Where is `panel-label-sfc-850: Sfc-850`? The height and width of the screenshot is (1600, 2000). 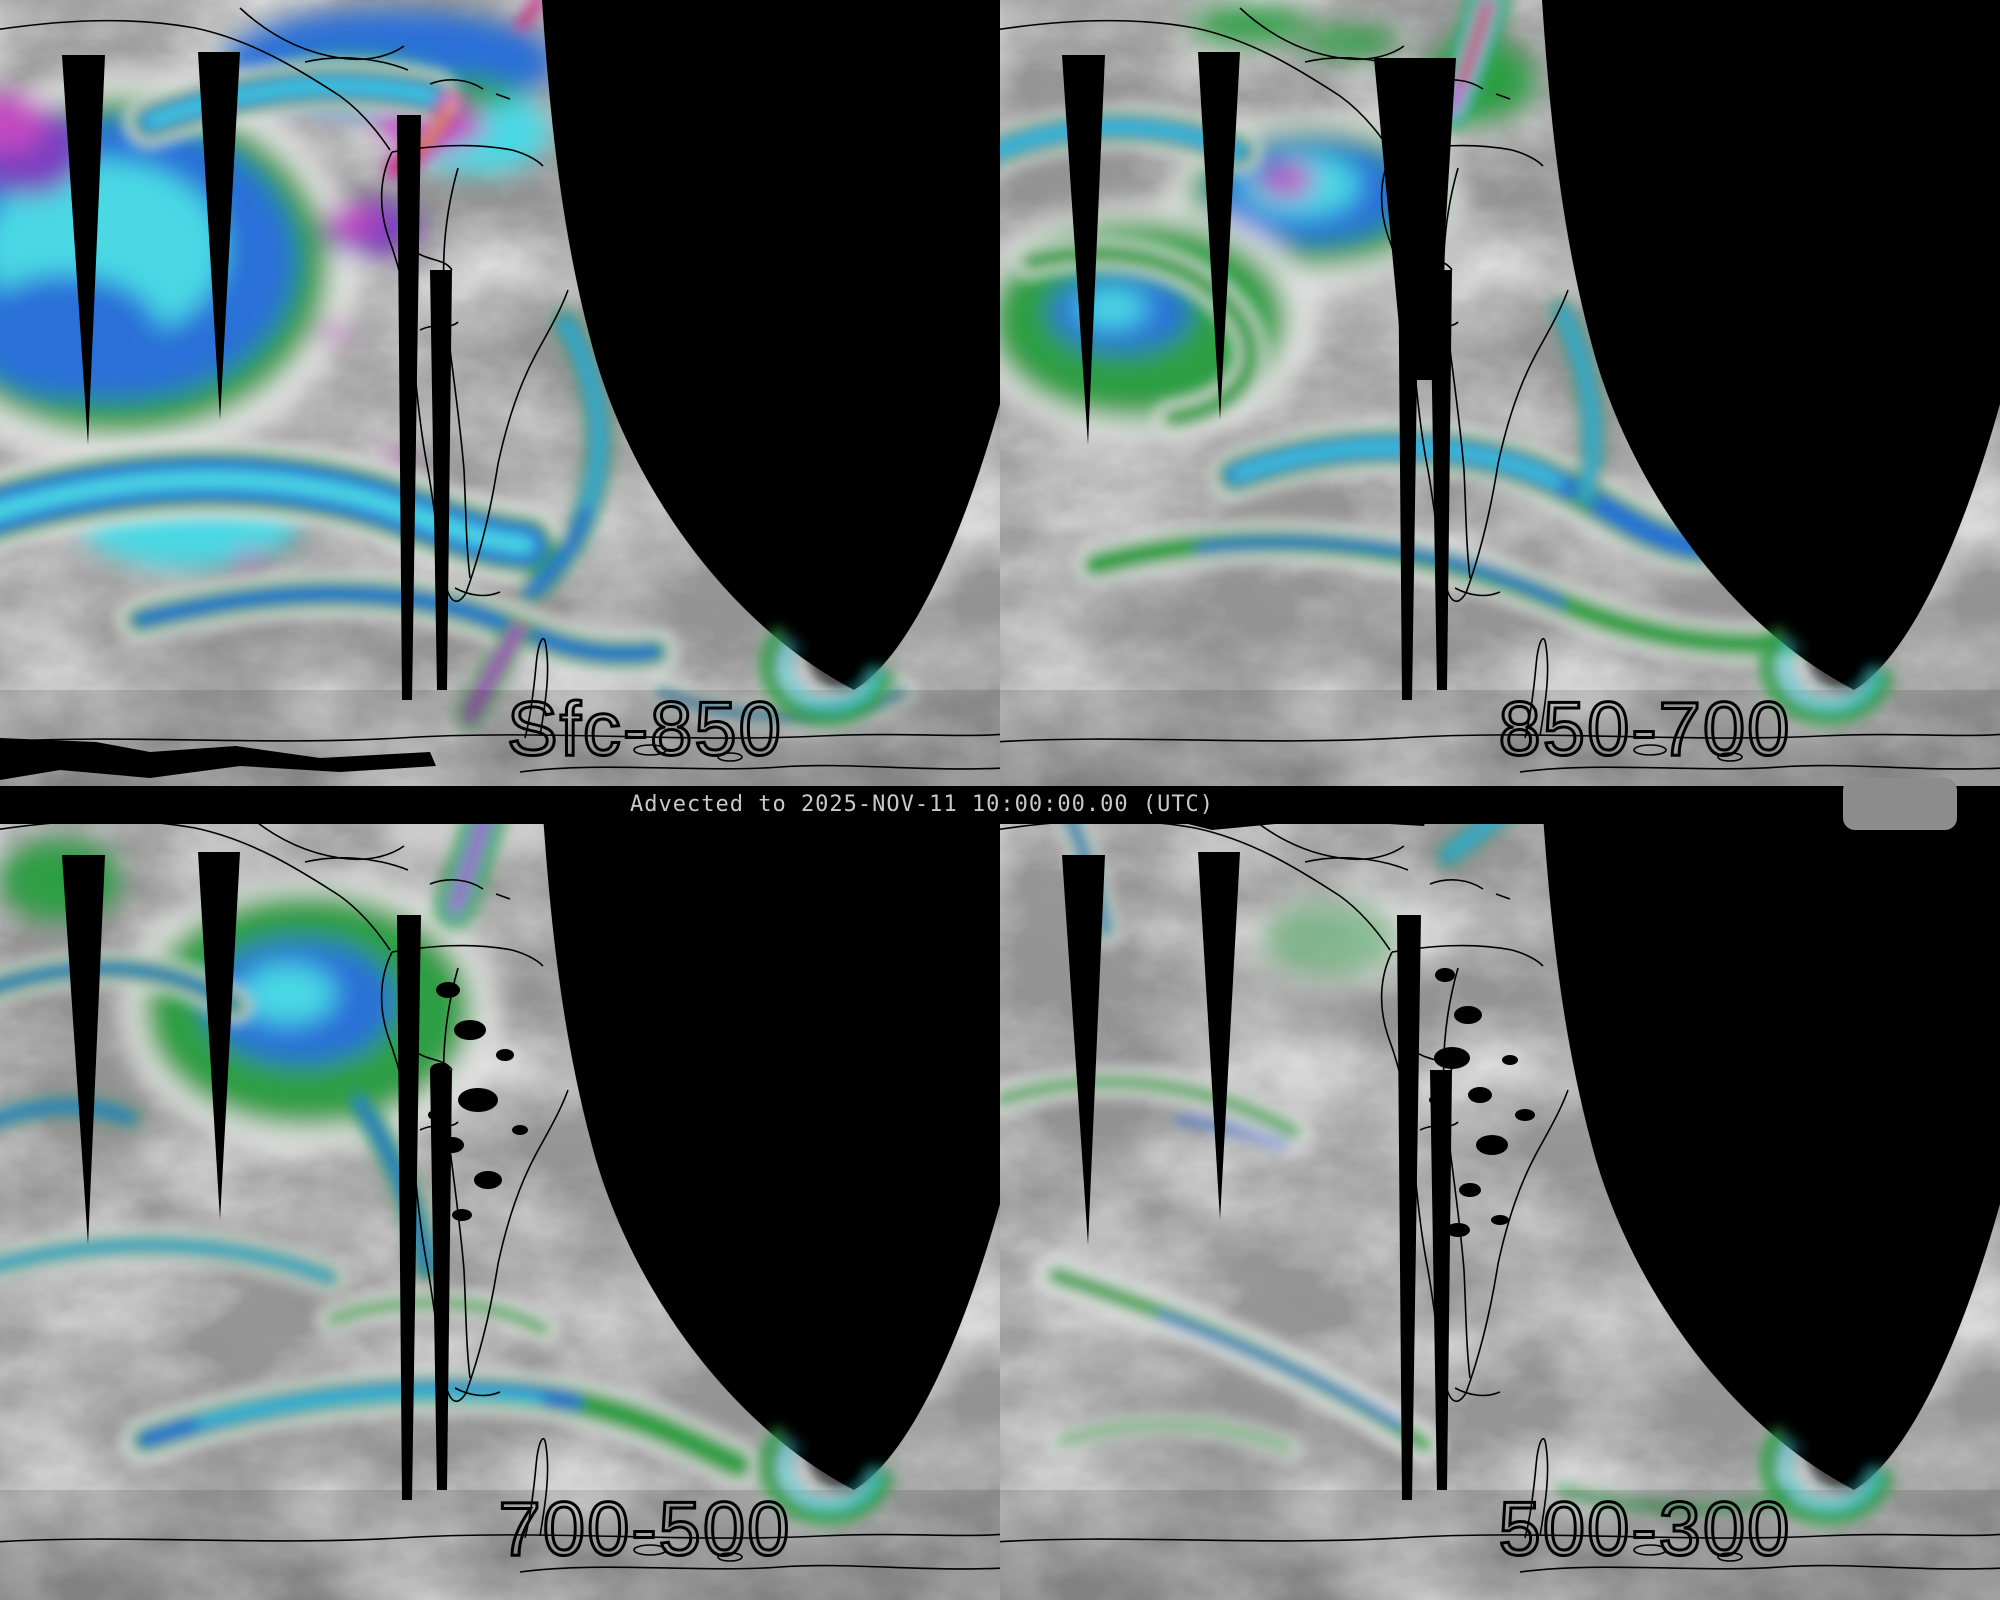
panel-label-sfc-850: Sfc-850 is located at coordinates (645, 729).